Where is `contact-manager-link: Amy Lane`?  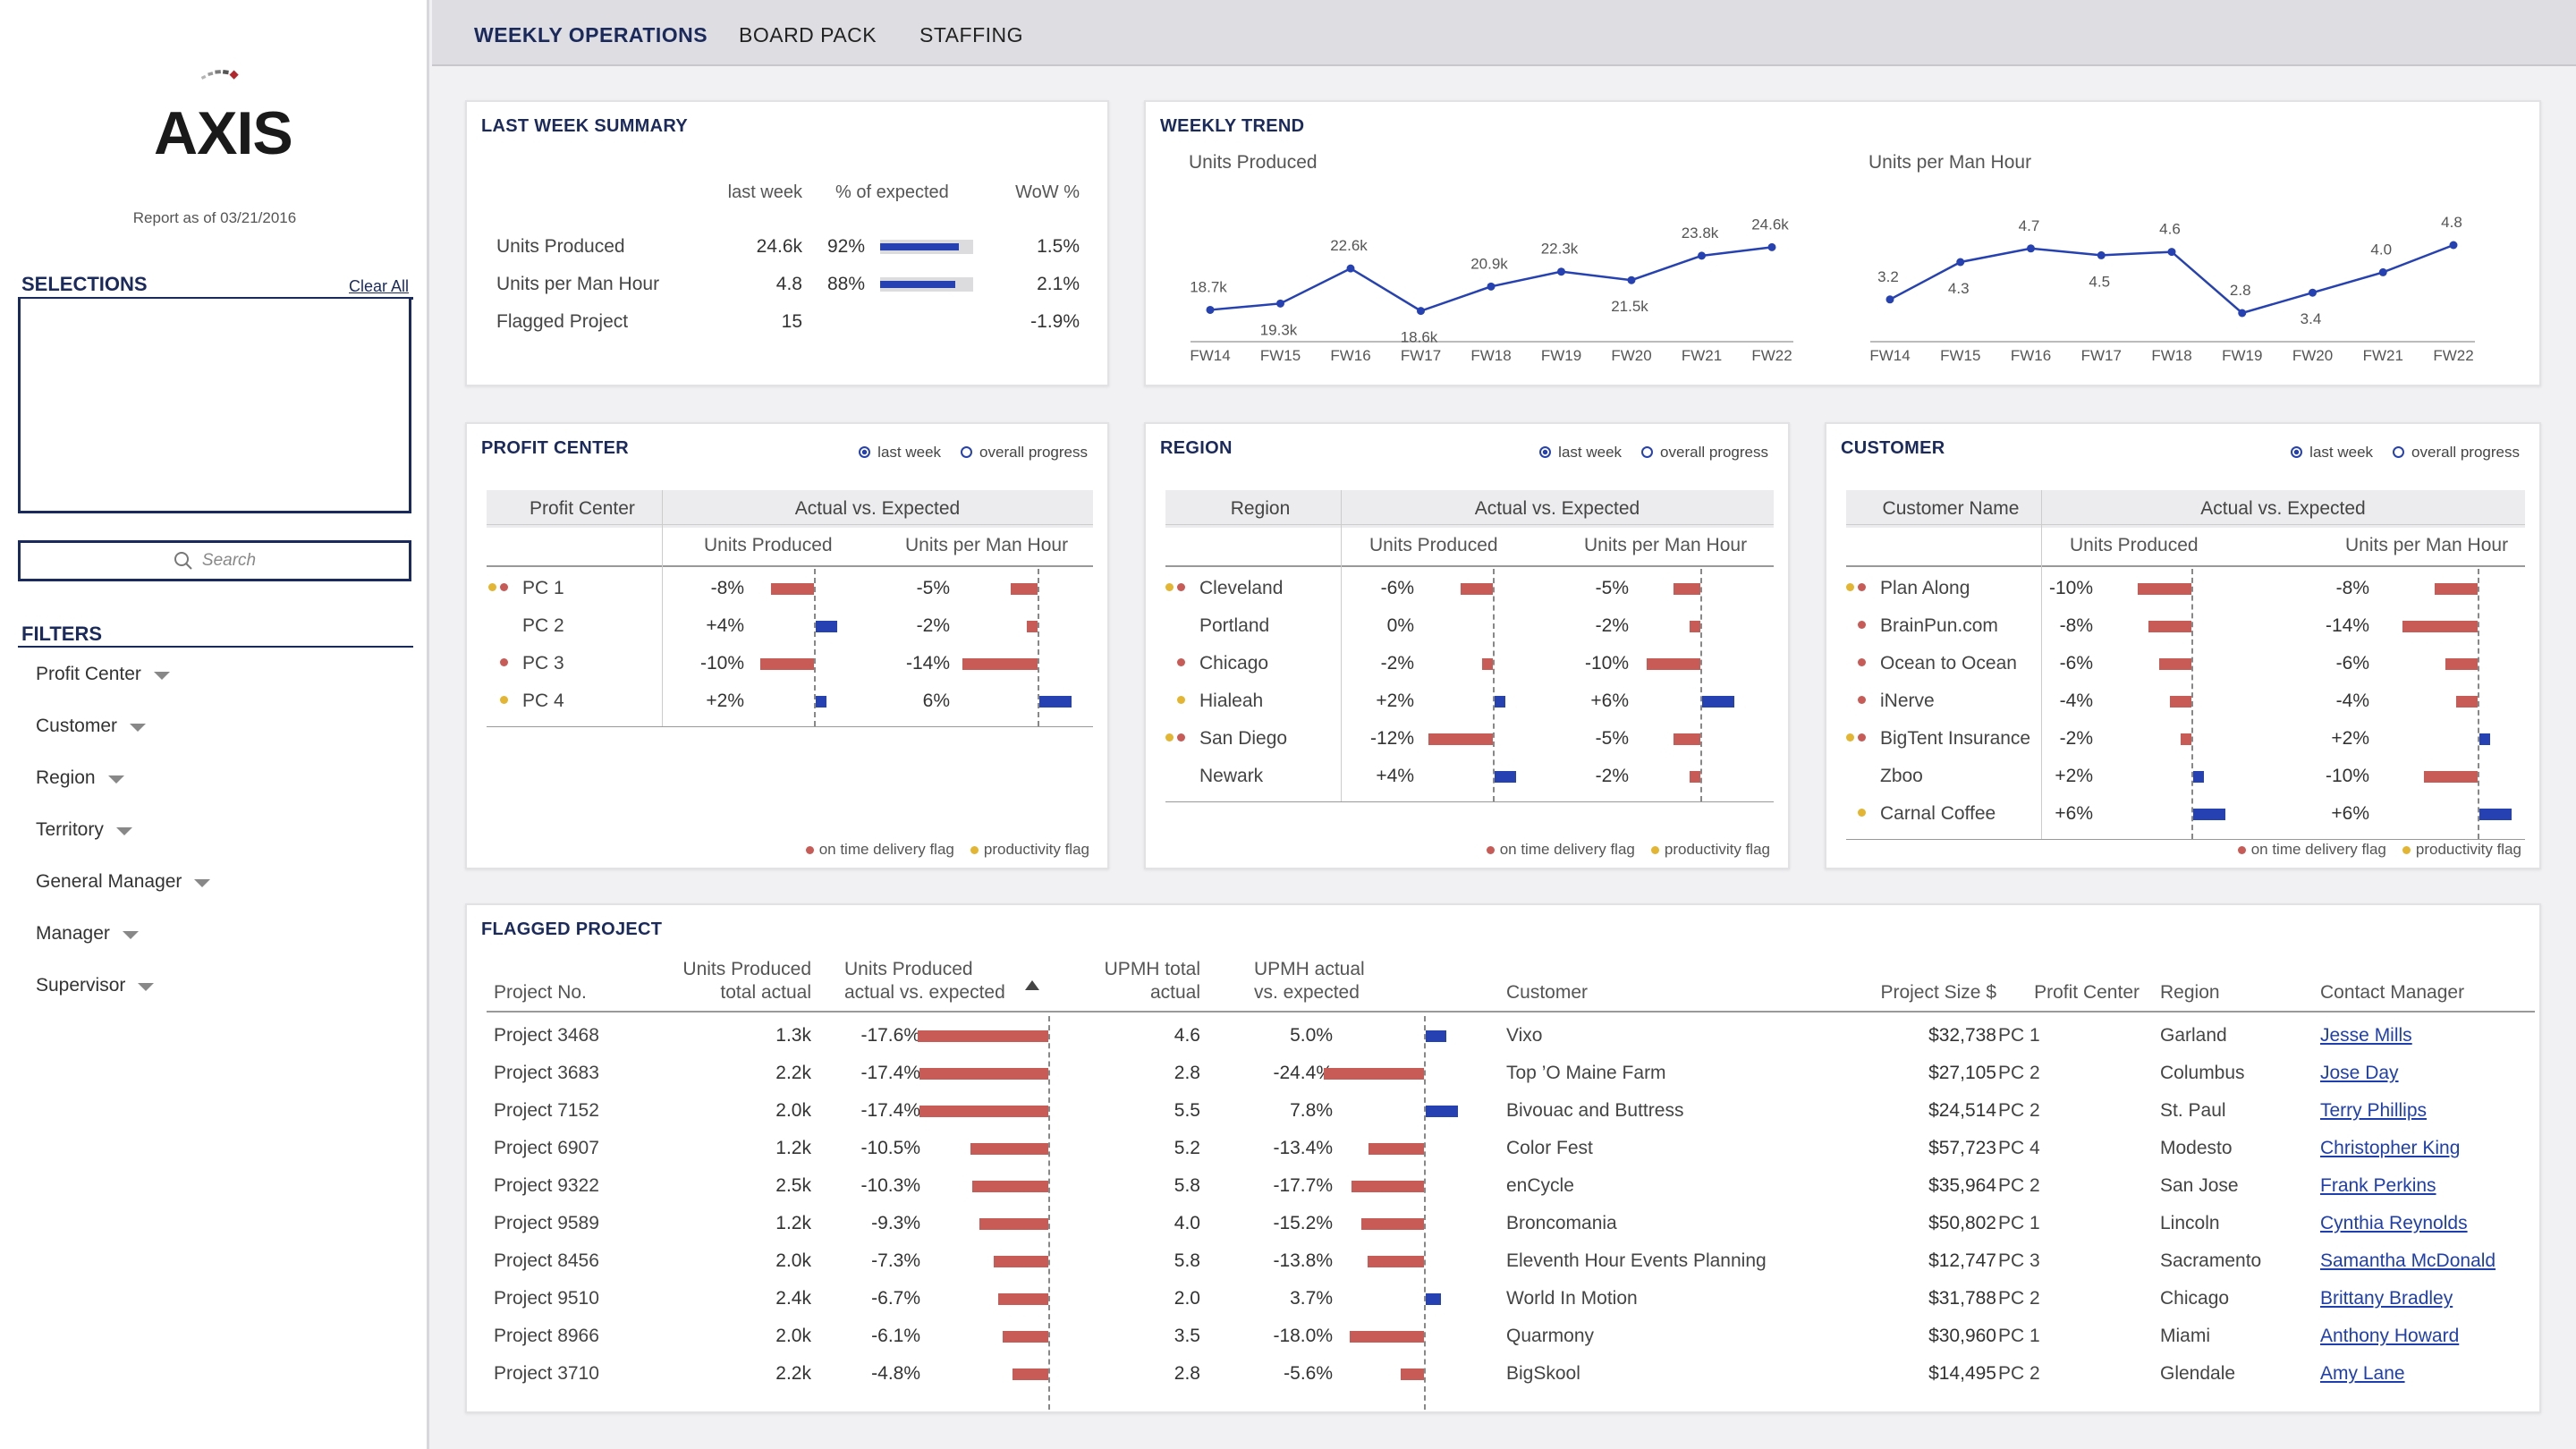
contact-manager-link: Amy Lane is located at coordinates (2362, 1373).